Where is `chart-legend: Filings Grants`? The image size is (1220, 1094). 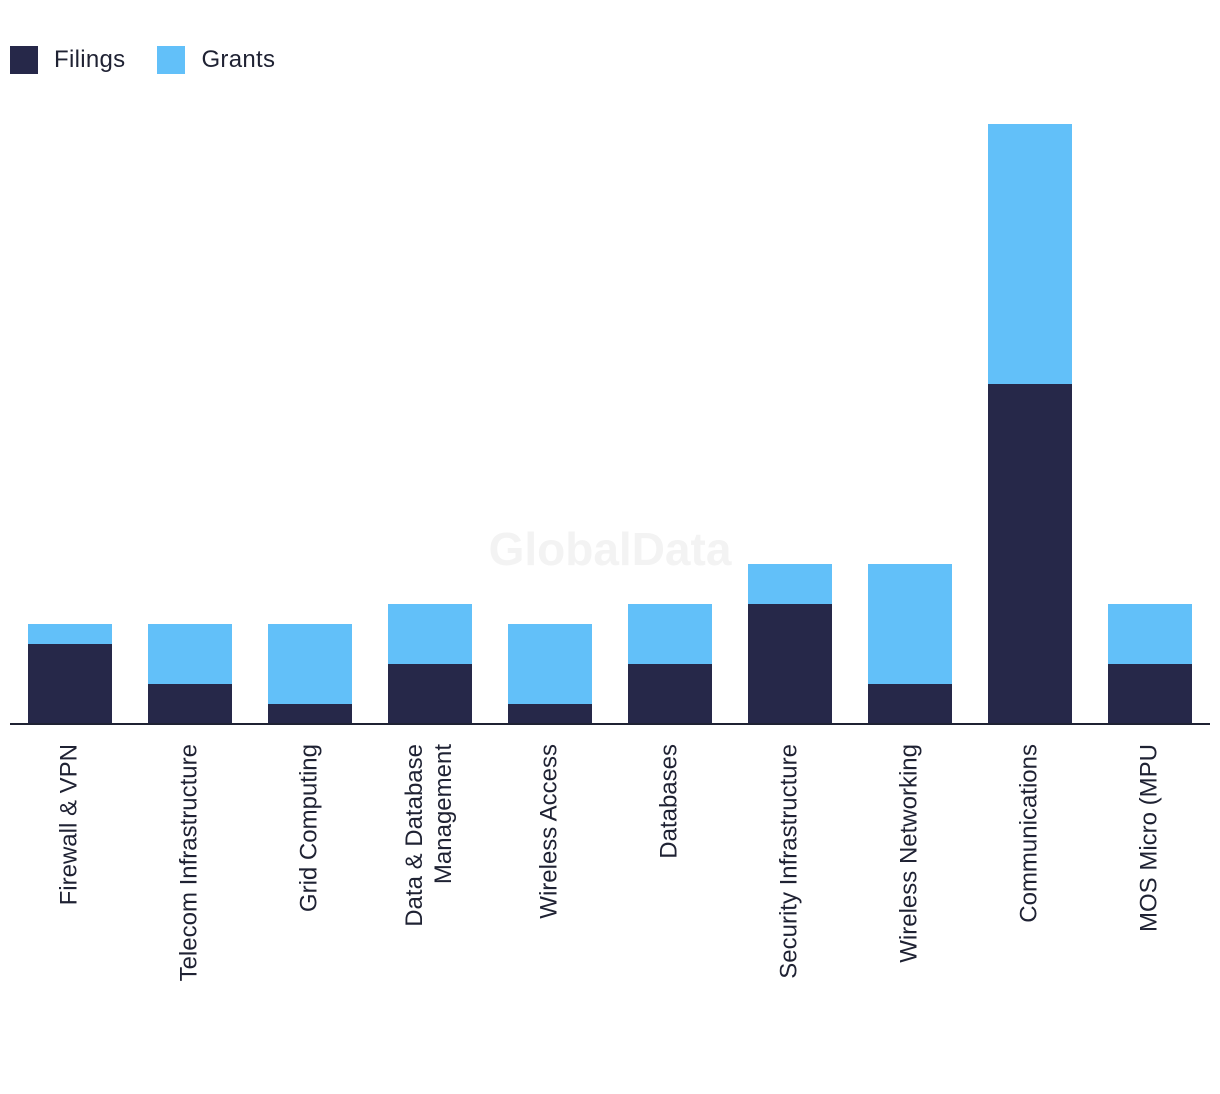
chart-legend: Filings Grants is located at coordinates (158, 60).